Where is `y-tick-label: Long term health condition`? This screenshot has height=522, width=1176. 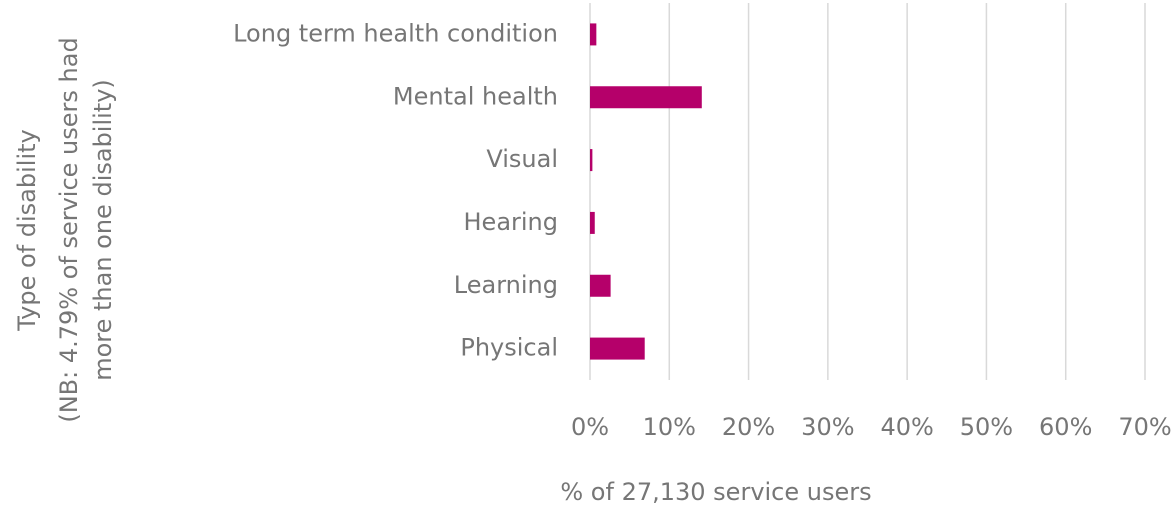
y-tick-label: Long term health condition is located at coordinates (395, 33).